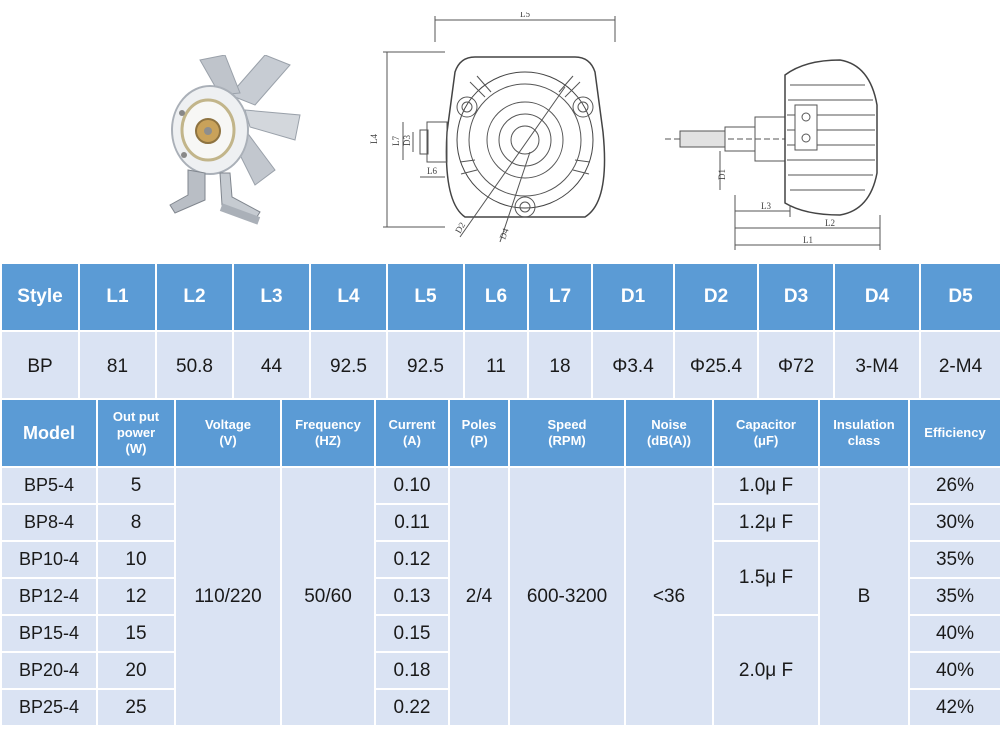 The height and width of the screenshot is (750, 1000). What do you see at coordinates (808, 240) in the screenshot?
I see `dim-label-l1: L1` at bounding box center [808, 240].